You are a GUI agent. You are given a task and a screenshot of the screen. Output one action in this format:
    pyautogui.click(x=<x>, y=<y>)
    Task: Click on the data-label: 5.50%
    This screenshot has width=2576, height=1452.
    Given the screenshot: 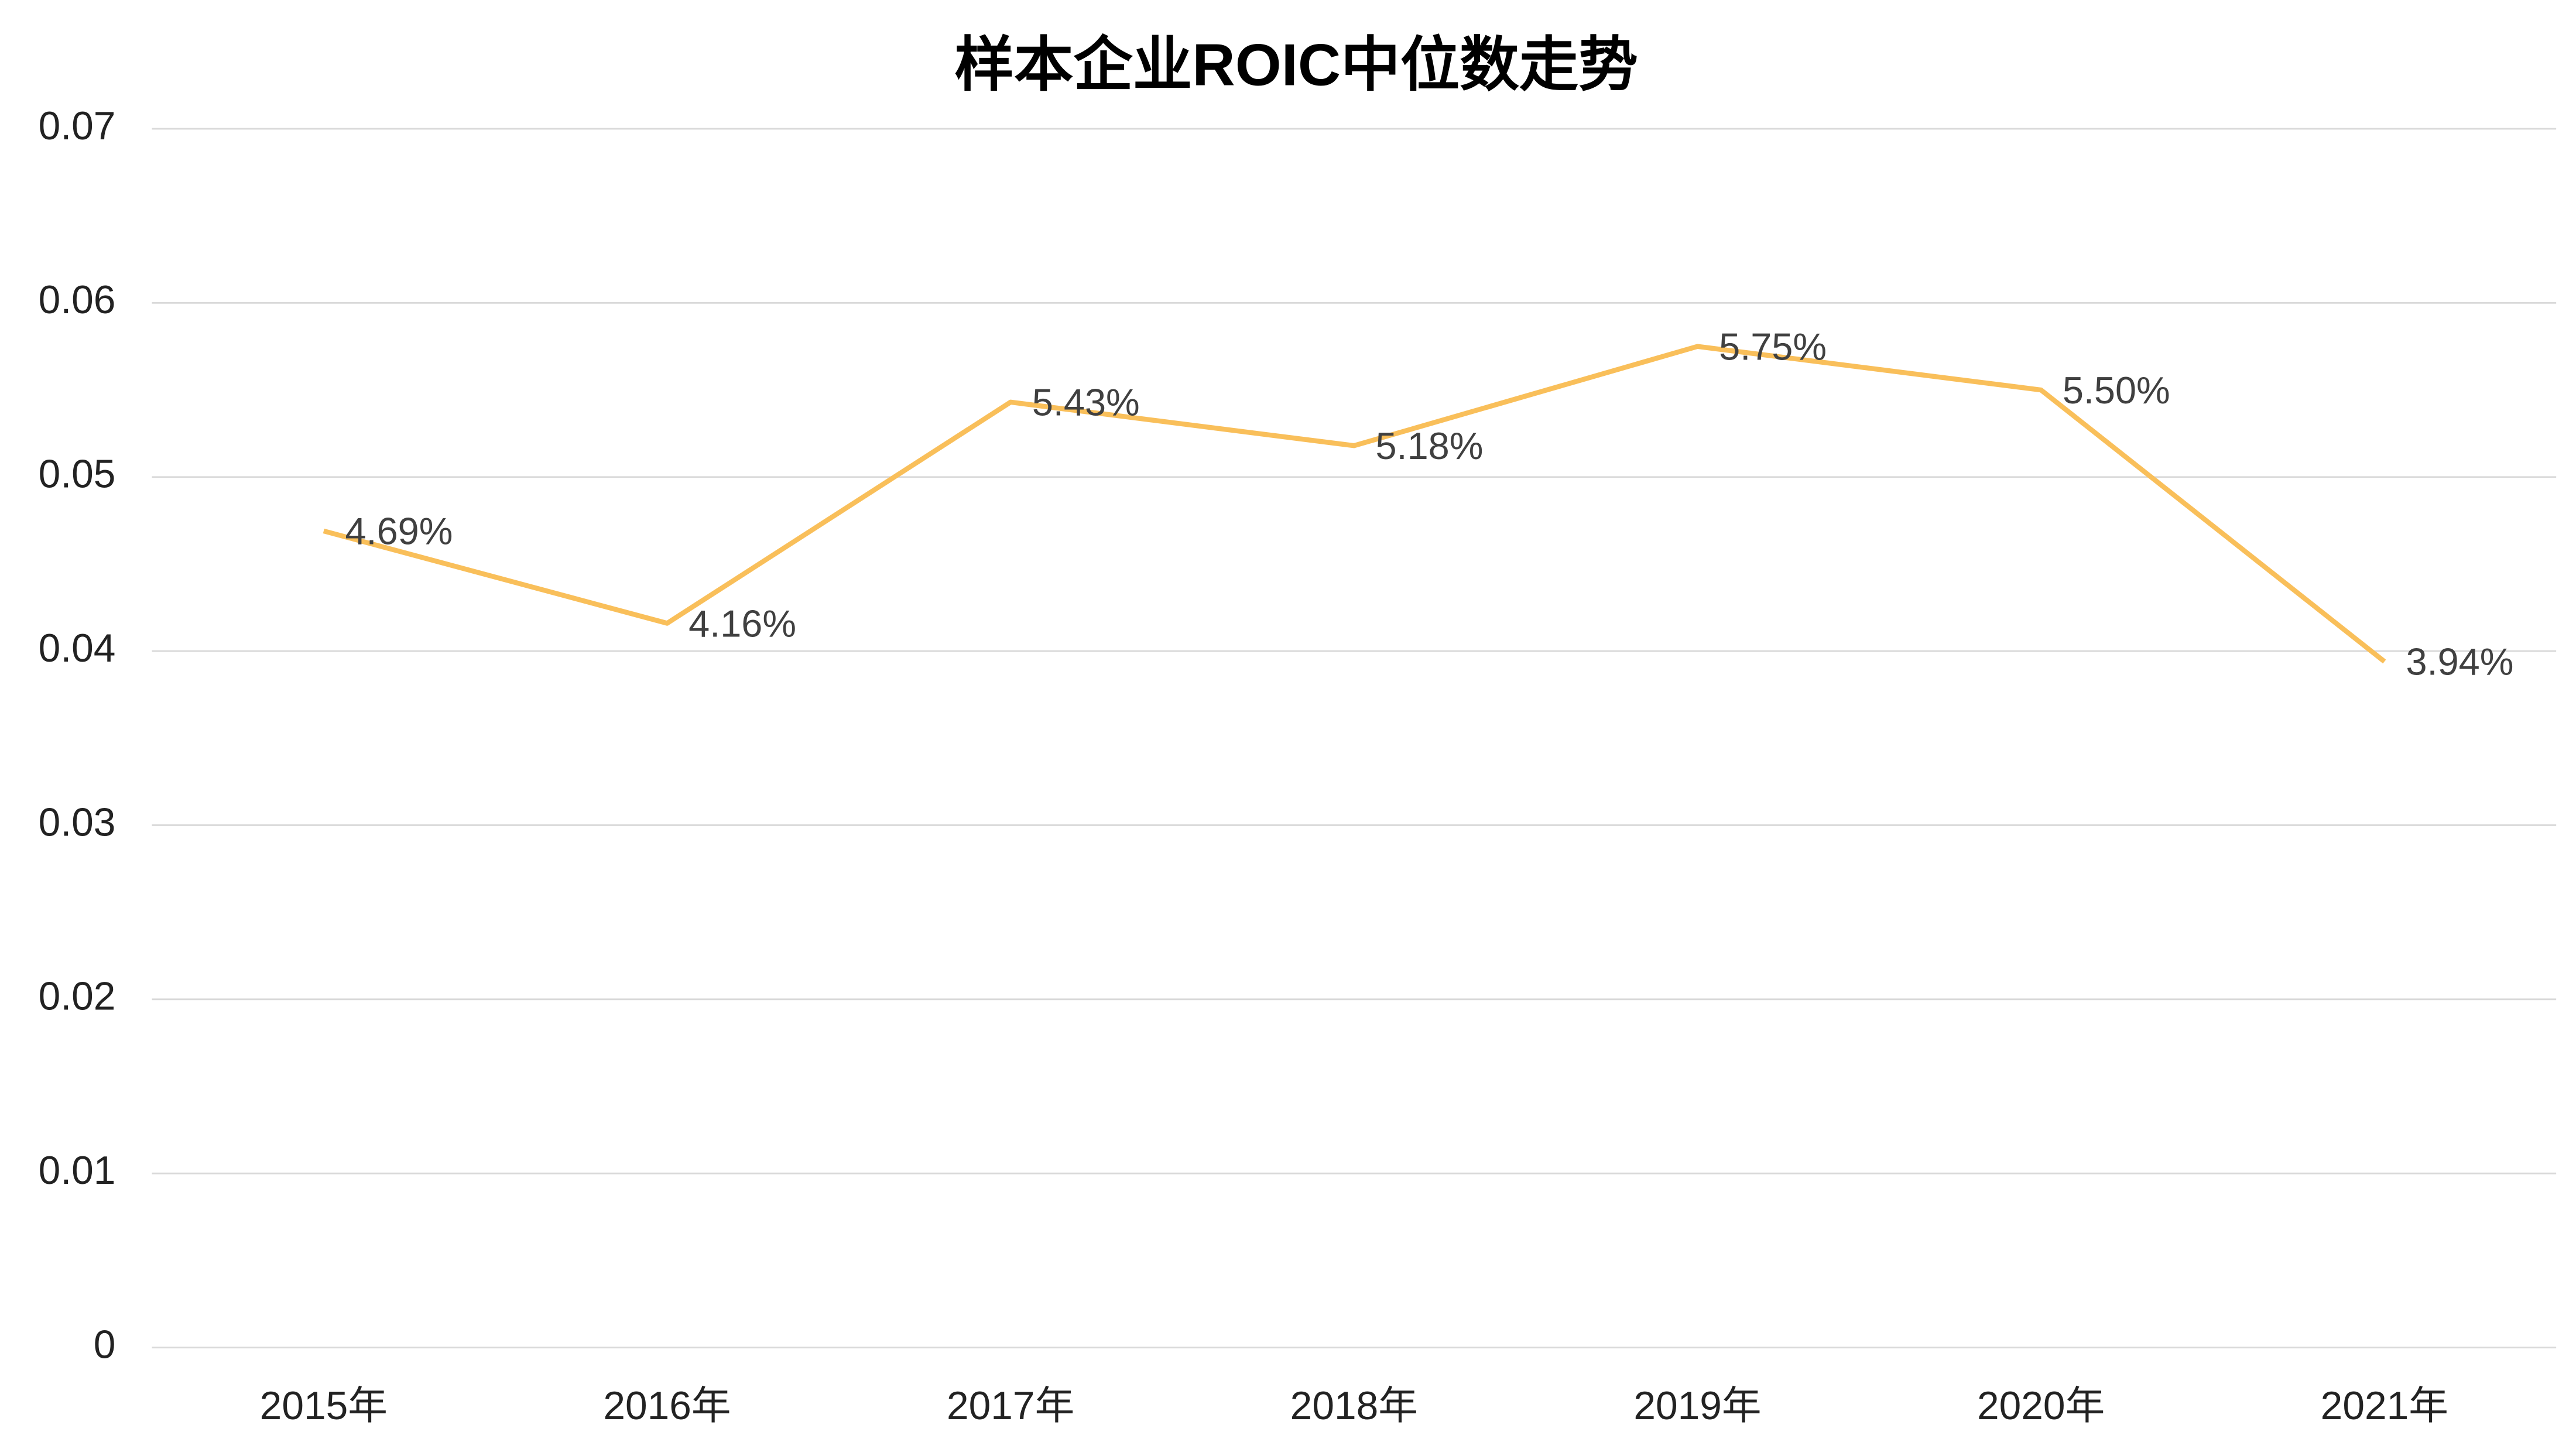 What is the action you would take?
    pyautogui.click(x=2116, y=390)
    